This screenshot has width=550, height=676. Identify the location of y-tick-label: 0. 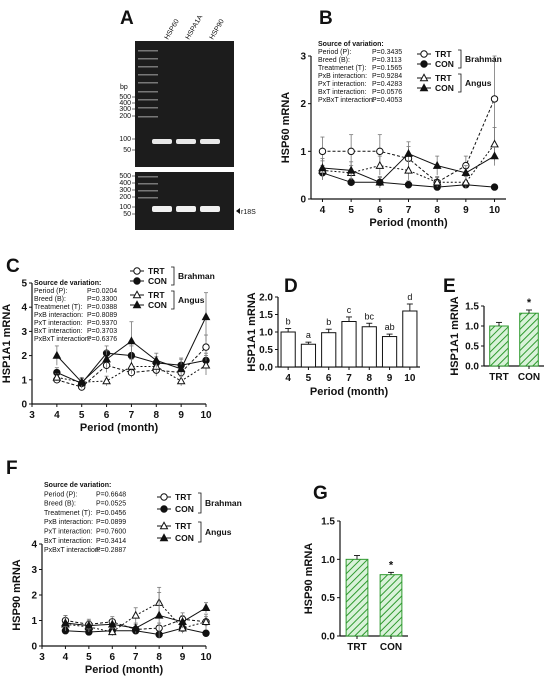
(24, 405).